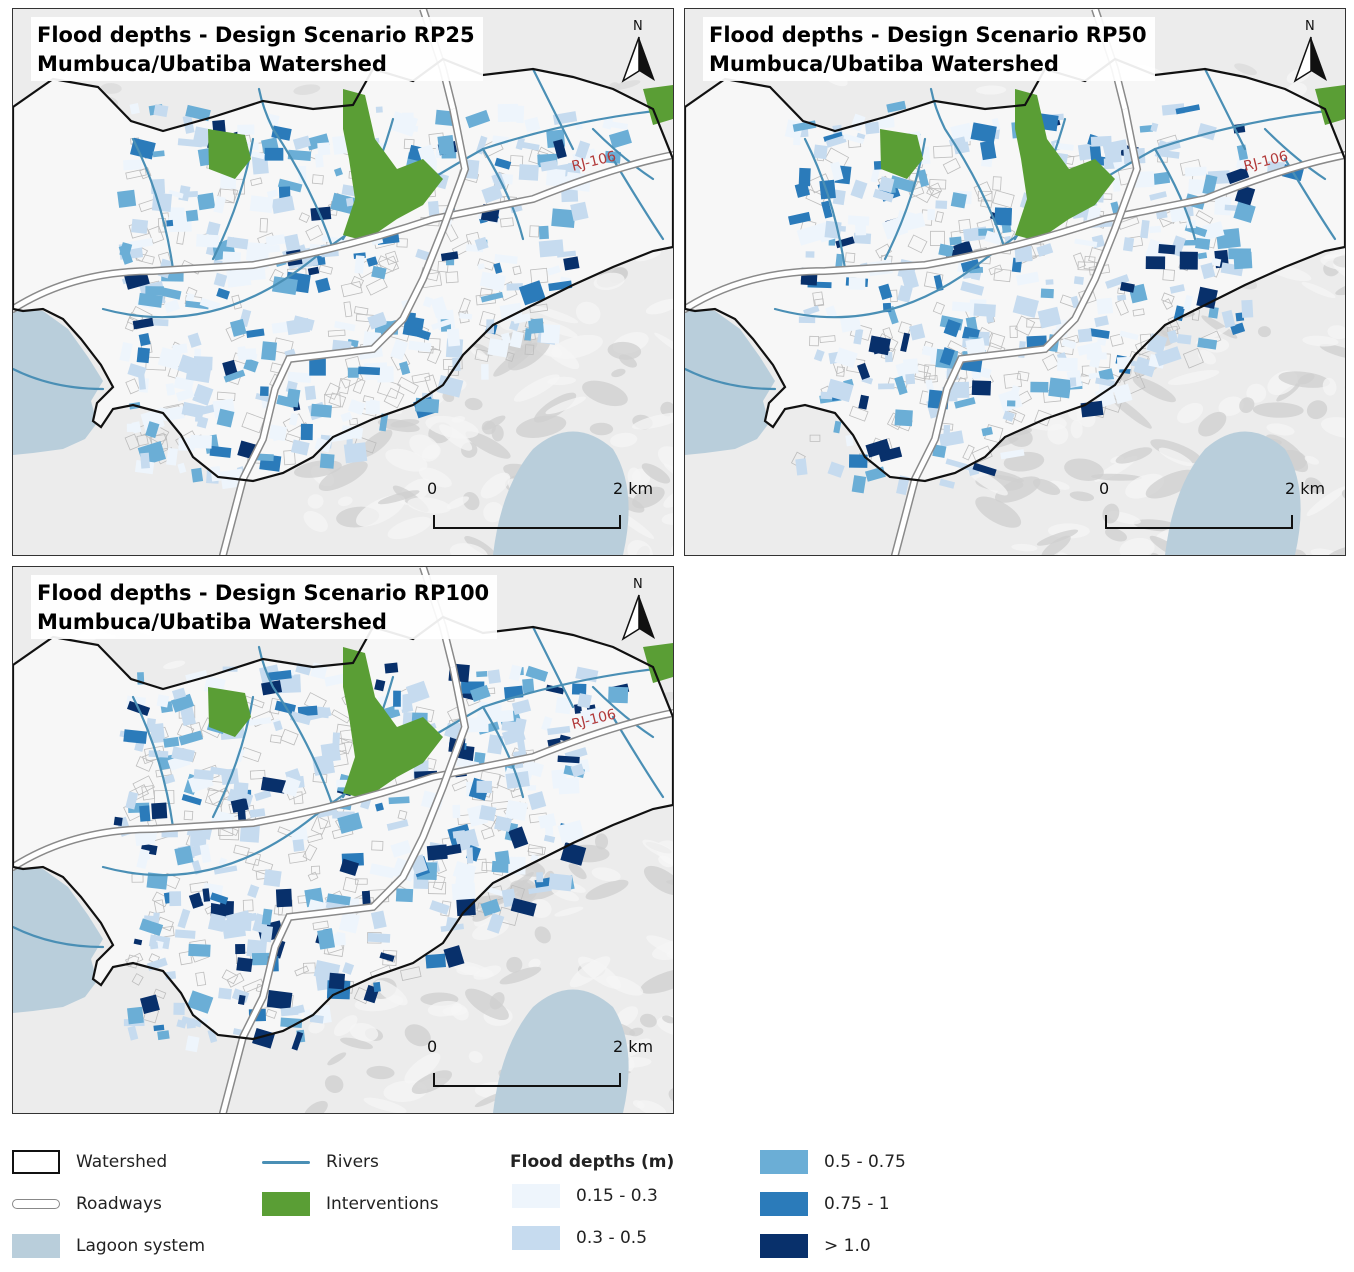 The height and width of the screenshot is (1272, 1354). What do you see at coordinates (579, 1238) in the screenshot?
I see `legend-item-flood-class-2: 0.3 - 0.5` at bounding box center [579, 1238].